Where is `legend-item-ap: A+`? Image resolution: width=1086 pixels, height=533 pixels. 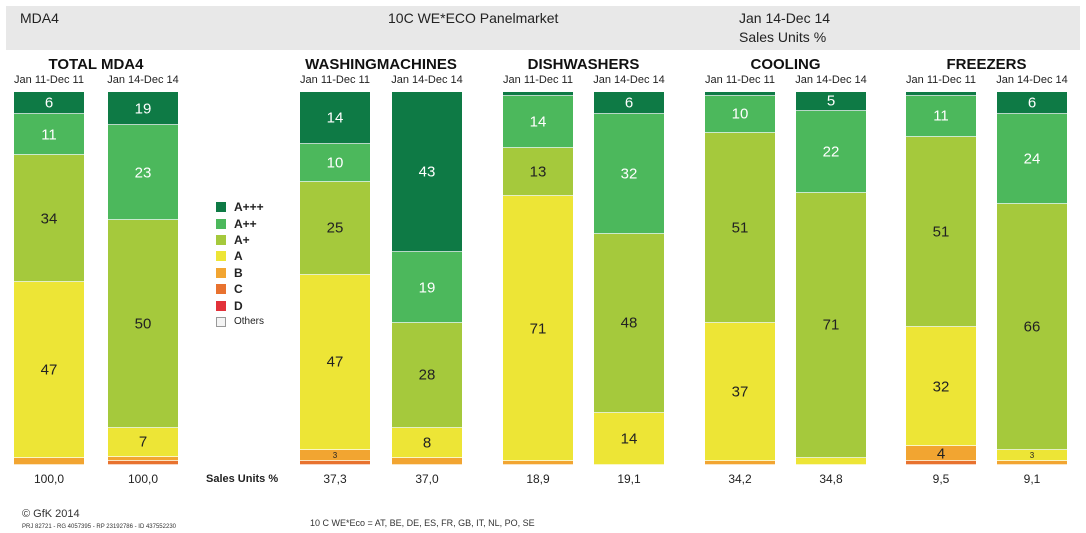
legend-item-ap: A+ is located at coordinates (240, 240).